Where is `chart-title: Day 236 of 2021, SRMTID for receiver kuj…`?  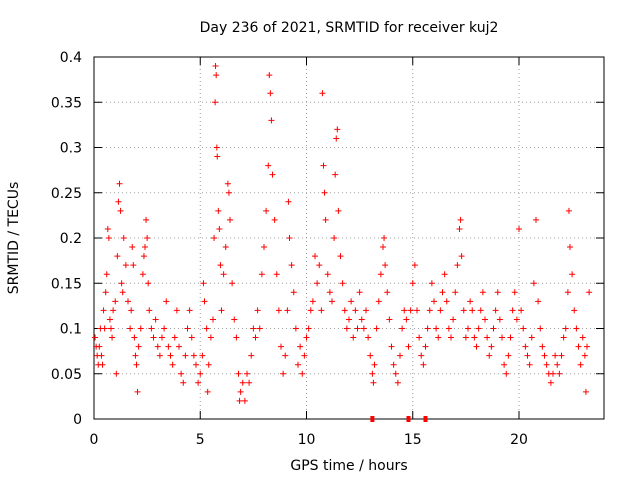
chart-title: Day 236 of 2021, SRMTID for receiver kuj… is located at coordinates (349, 28).